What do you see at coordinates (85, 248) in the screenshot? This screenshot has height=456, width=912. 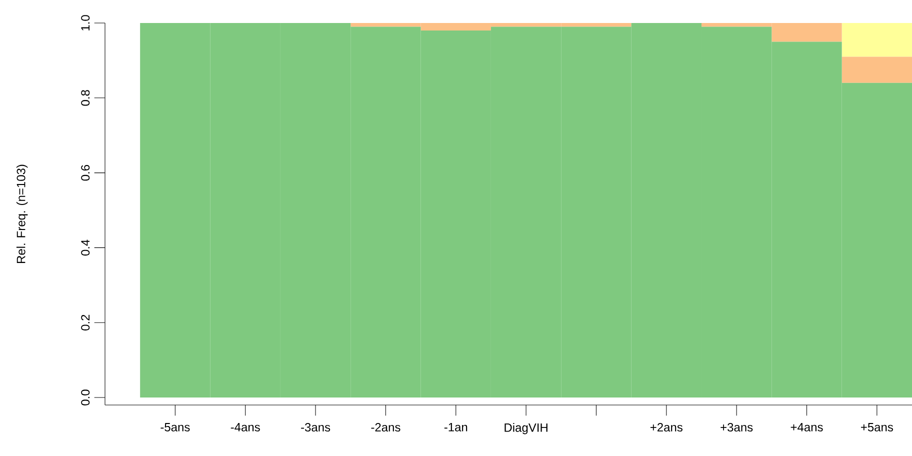 I see `y-tick-label: 0.4` at bounding box center [85, 248].